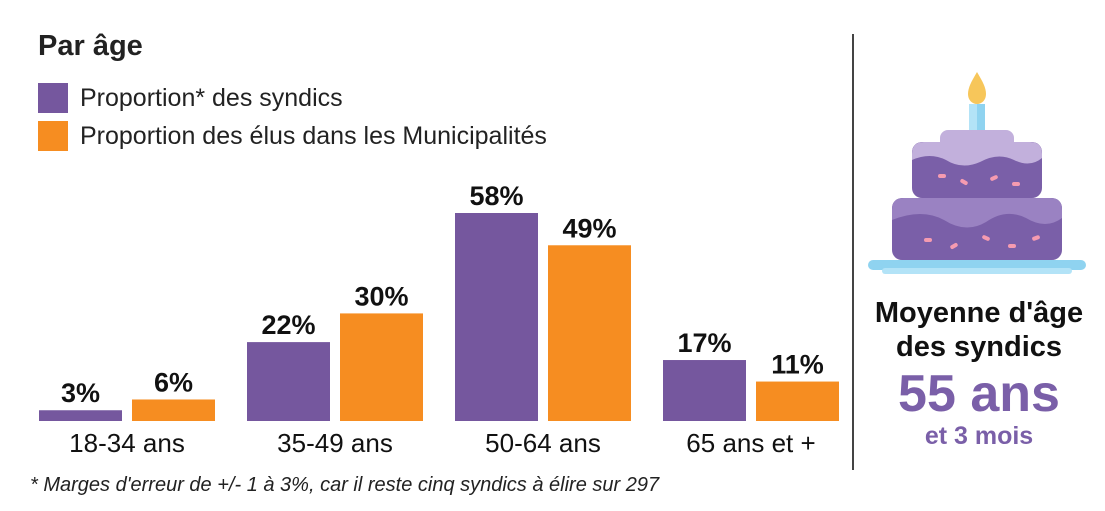 The width and height of the screenshot is (1105, 511). I want to click on data-label-syndics-2: 22%, so click(288, 325).